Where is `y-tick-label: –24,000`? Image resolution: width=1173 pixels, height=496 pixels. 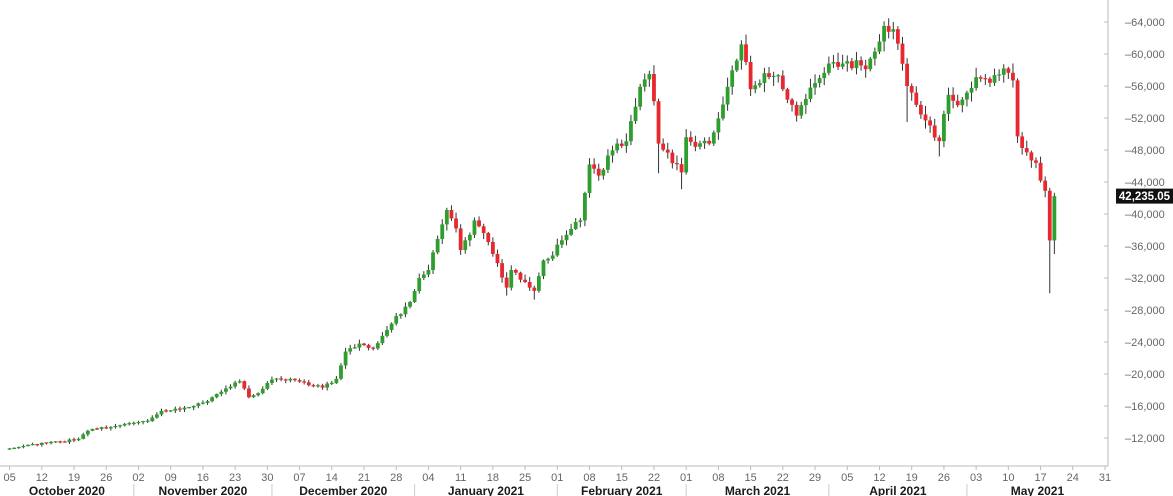
y-tick-label: –24,000 is located at coordinates (1145, 343).